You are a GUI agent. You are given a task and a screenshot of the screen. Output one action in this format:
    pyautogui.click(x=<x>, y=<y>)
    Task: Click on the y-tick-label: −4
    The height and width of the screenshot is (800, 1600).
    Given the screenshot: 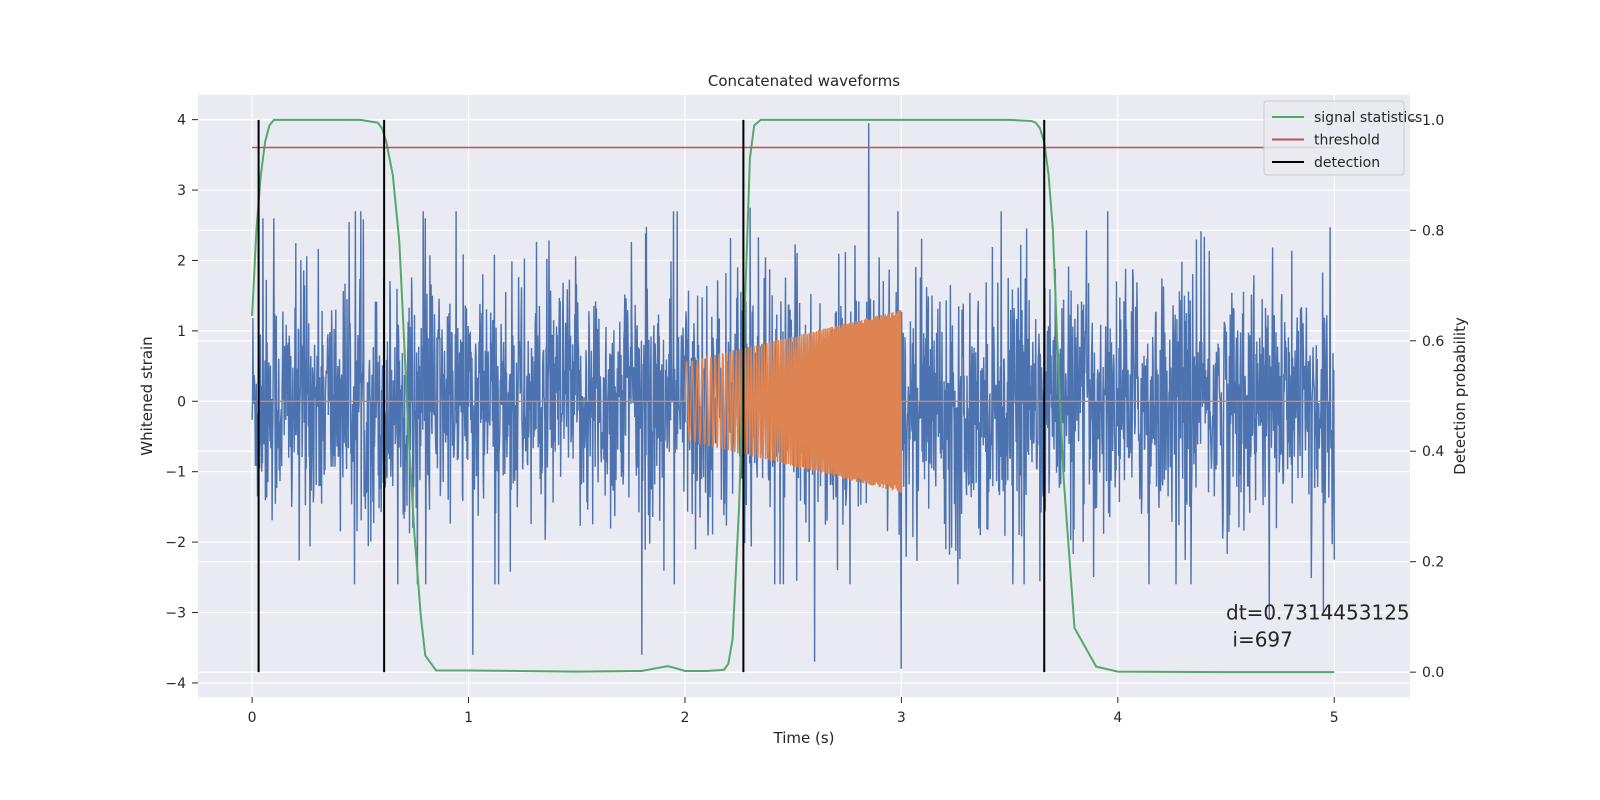 What is the action you would take?
    pyautogui.click(x=175, y=684)
    